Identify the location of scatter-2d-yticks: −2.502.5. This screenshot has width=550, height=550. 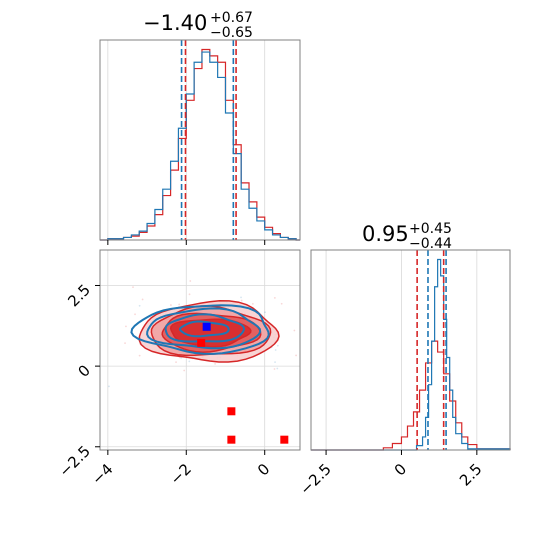
(78, 381).